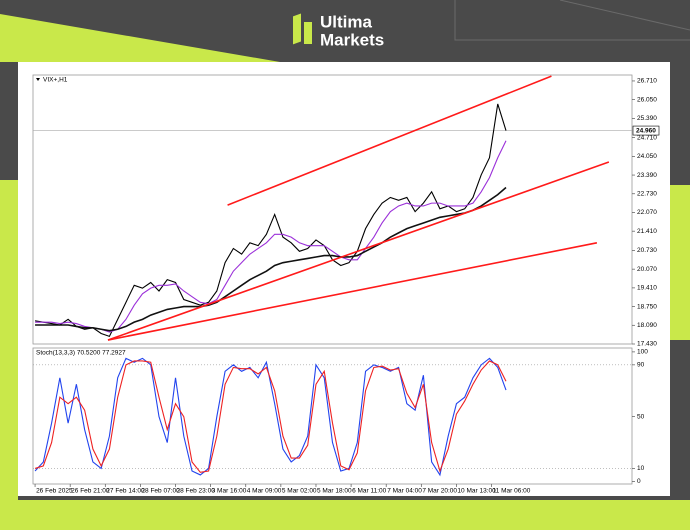 Image resolution: width=690 pixels, height=530 pixels. I want to click on x-tick-label: 26 Feb 2025, so click(54, 491).